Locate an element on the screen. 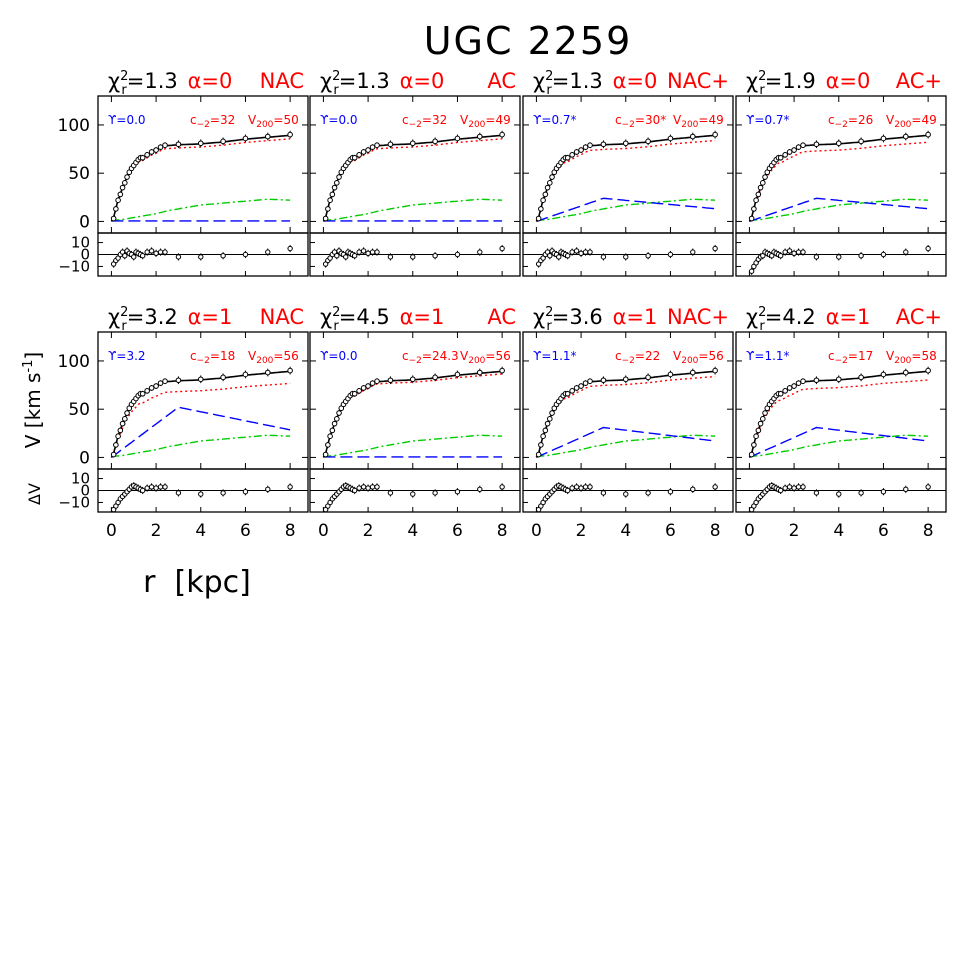  panel-8: χ2 r=4.2 α=1 AC+ 0 2 4 6 8 ϒ=1.1* c−2=17 V200=58 is located at coordinates (841, 423).